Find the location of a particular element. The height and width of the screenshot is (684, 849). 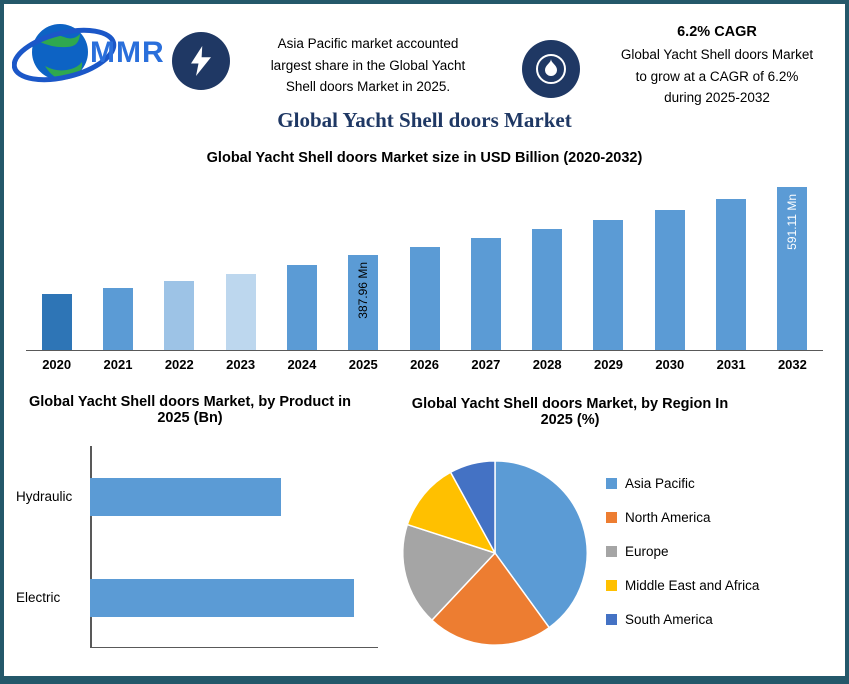

legend-label: South America is located at coordinates (669, 619).